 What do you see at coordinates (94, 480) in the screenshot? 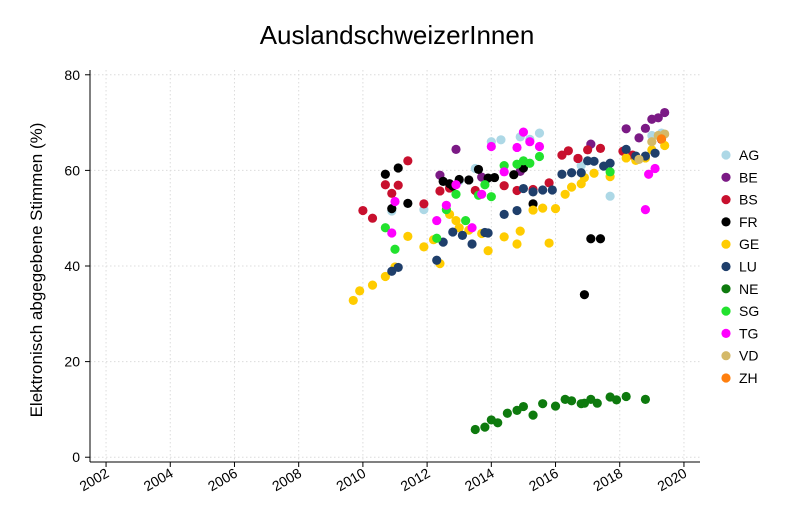
I see `x-tick-label-0: 2002` at bounding box center [94, 480].